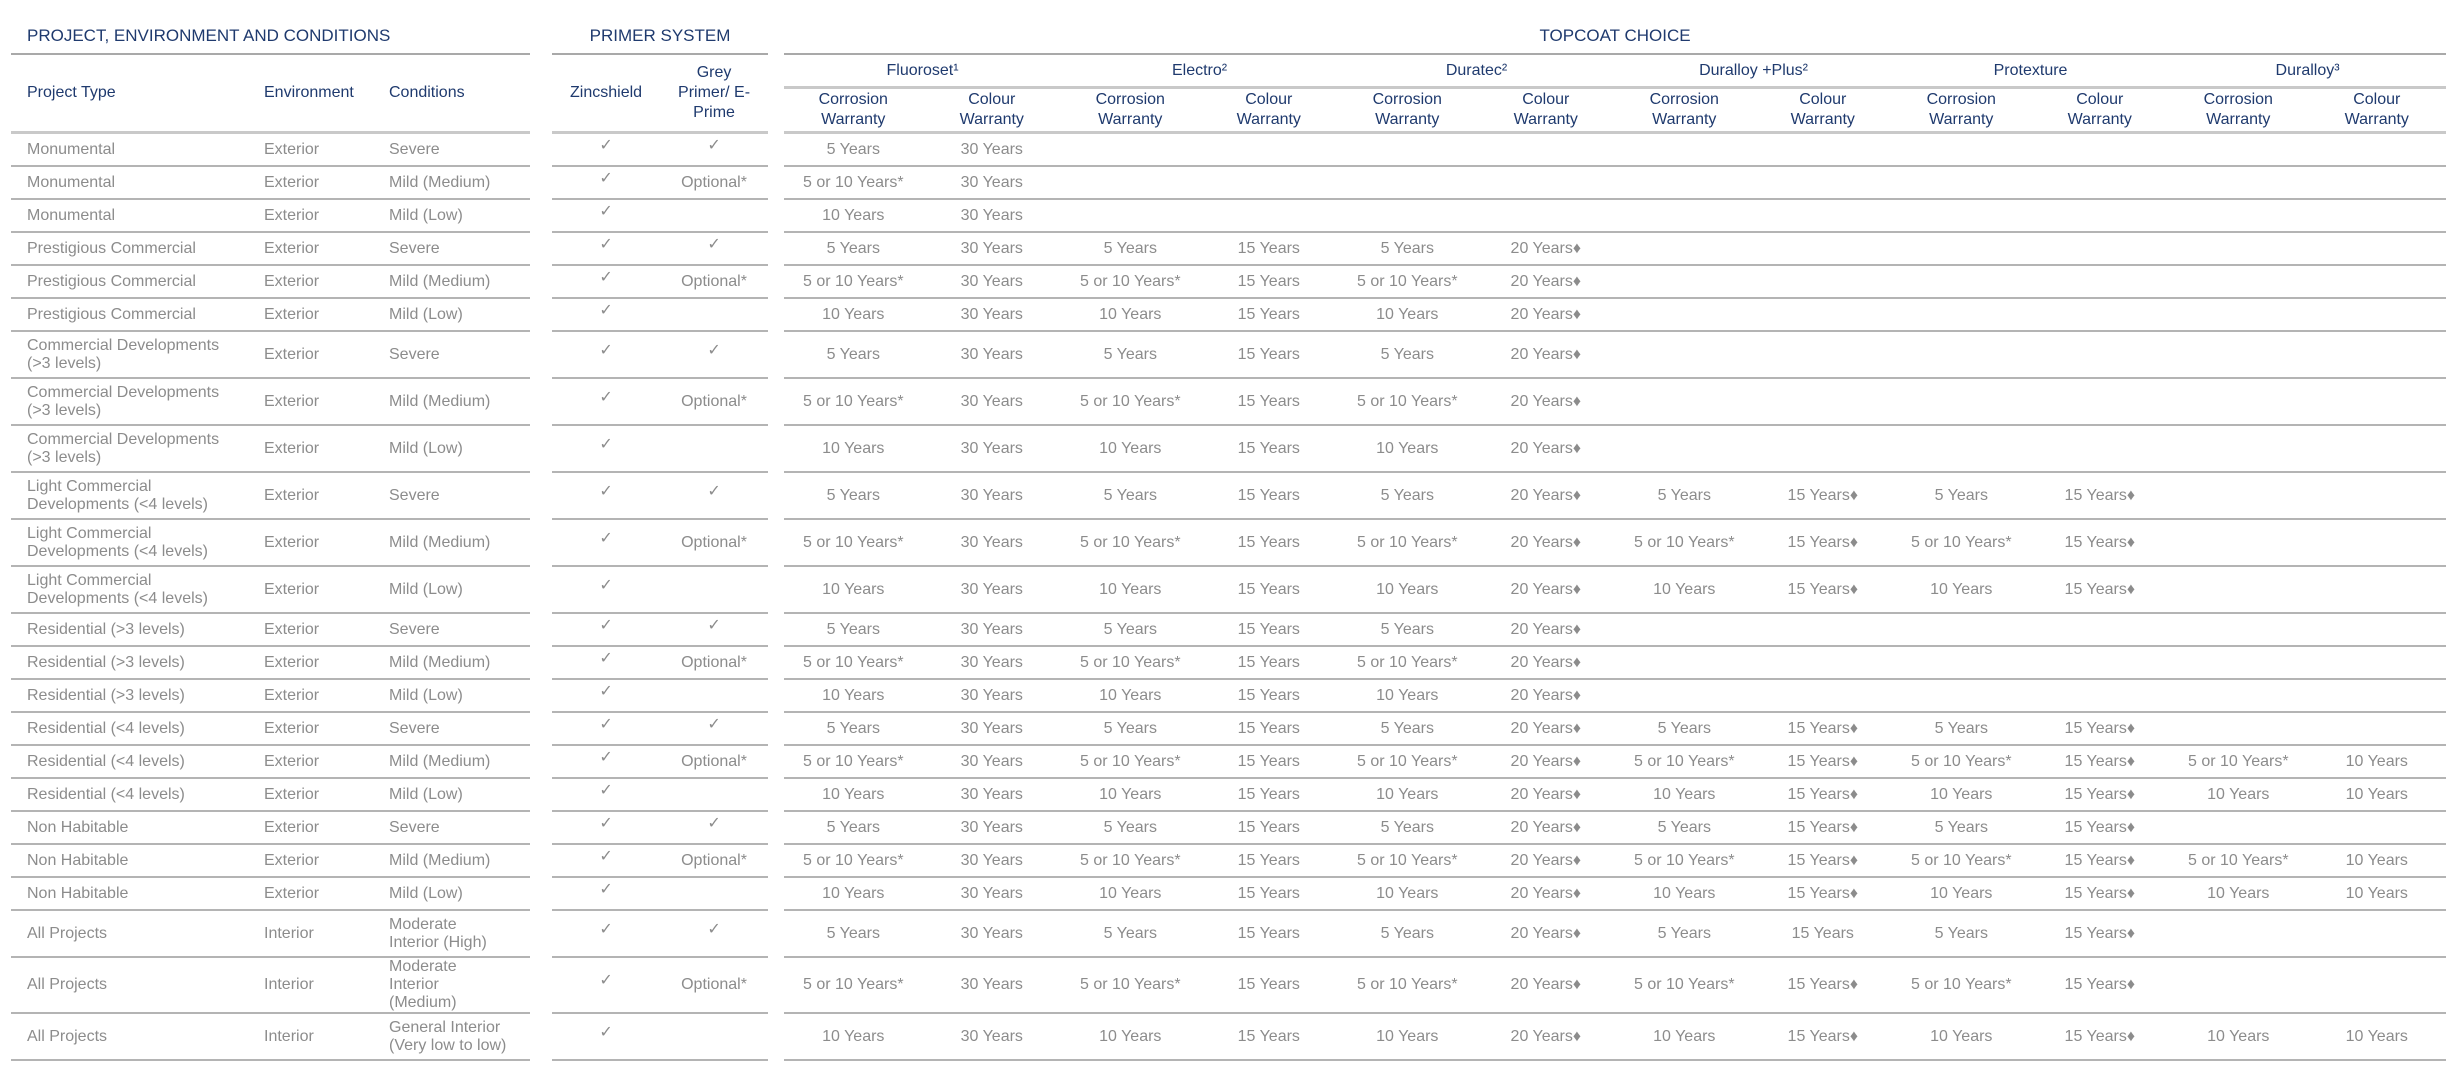 This screenshot has width=2458, height=1087. What do you see at coordinates (1615, 36) in the screenshot?
I see `group-topcoat-heading: TOPCOAT CHOICE` at bounding box center [1615, 36].